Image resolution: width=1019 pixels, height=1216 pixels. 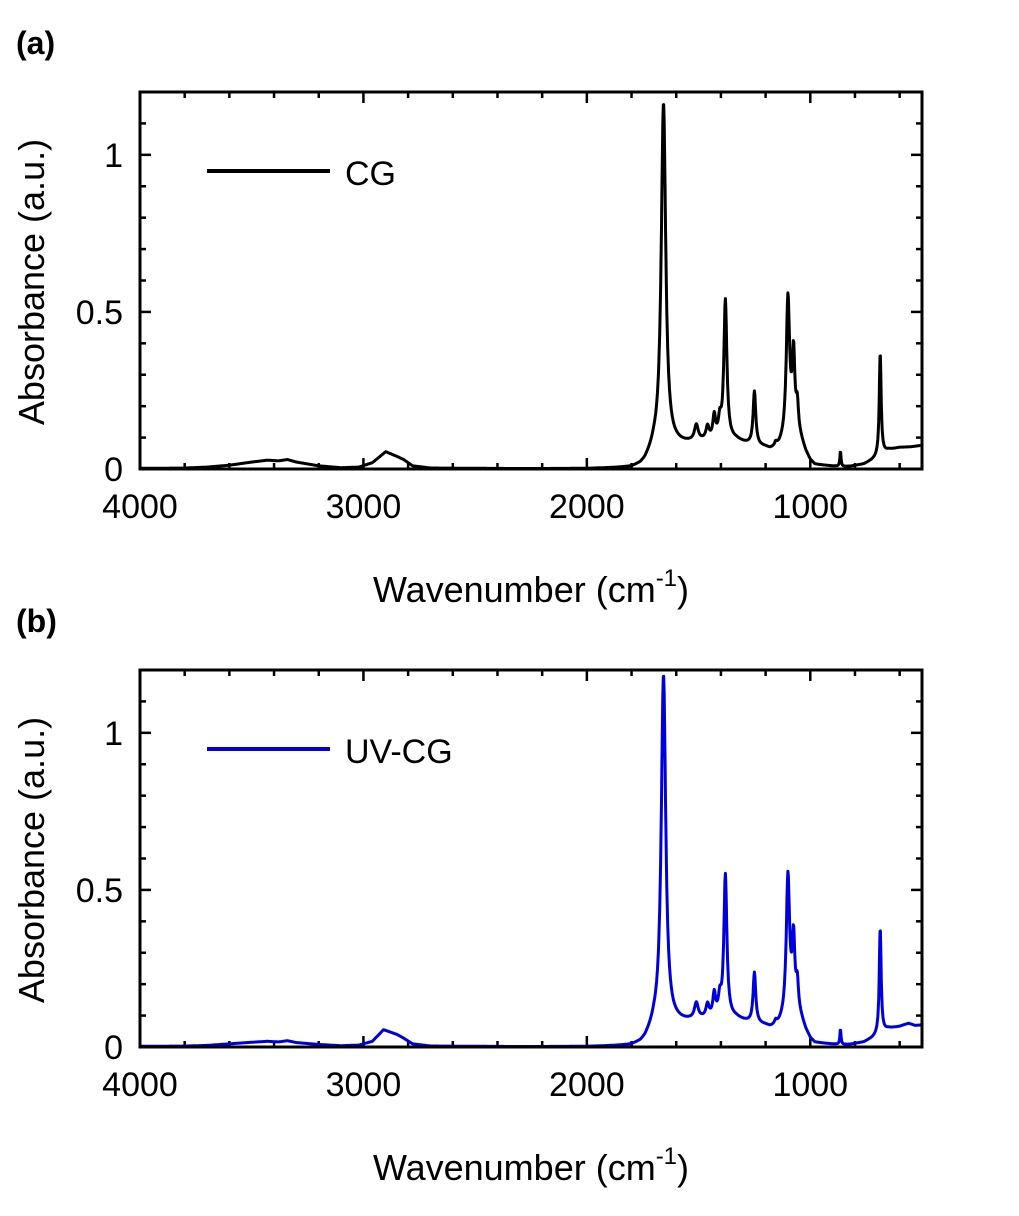 What do you see at coordinates (113, 1048) in the screenshot?
I see `y-tick-label-b: 0` at bounding box center [113, 1048].